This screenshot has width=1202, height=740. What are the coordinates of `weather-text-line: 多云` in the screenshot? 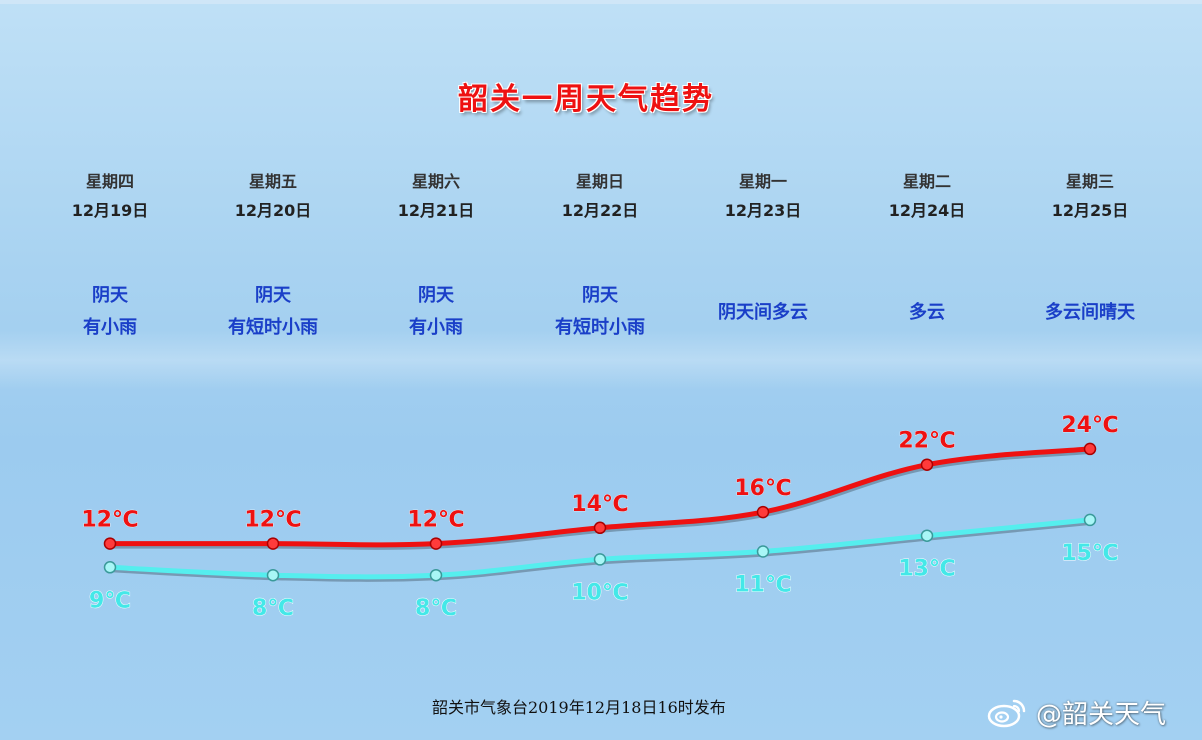 It's located at (927, 312).